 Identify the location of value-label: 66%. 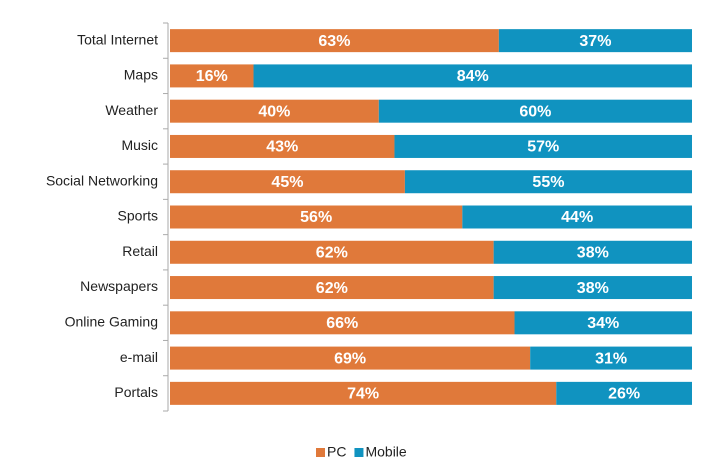
(342, 323).